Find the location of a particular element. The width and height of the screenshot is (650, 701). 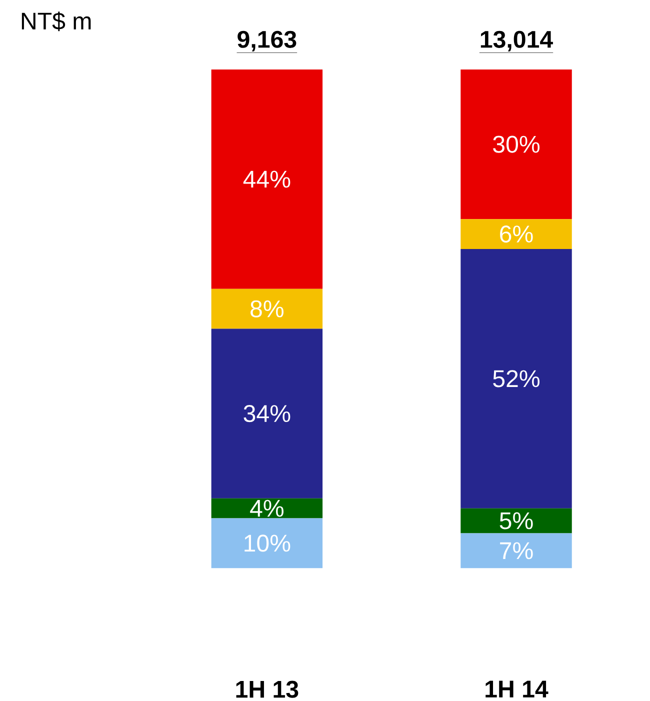

data-label: 4% is located at coordinates (267, 508).